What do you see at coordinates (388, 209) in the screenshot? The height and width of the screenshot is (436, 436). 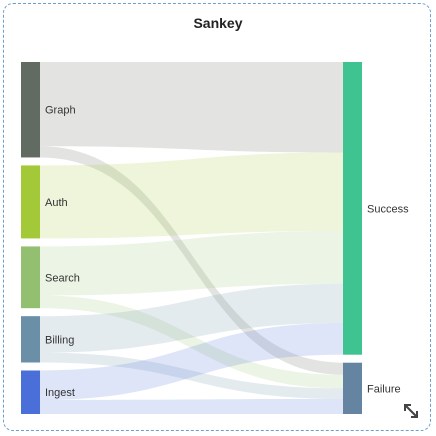 I see `sankey-node-label-success: Success` at bounding box center [388, 209].